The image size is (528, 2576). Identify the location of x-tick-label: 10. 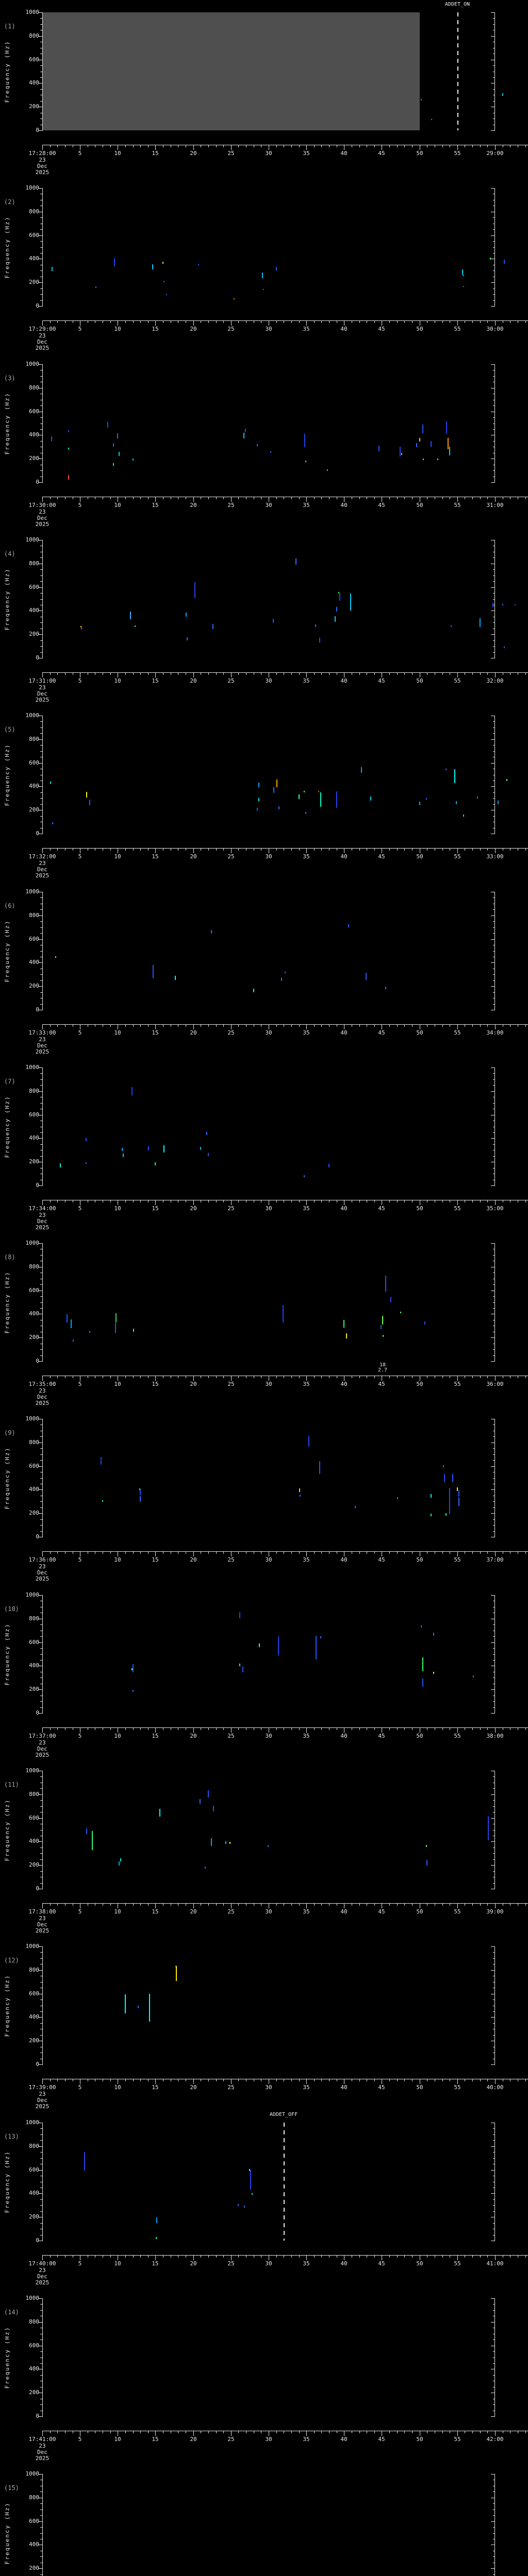
(117, 329).